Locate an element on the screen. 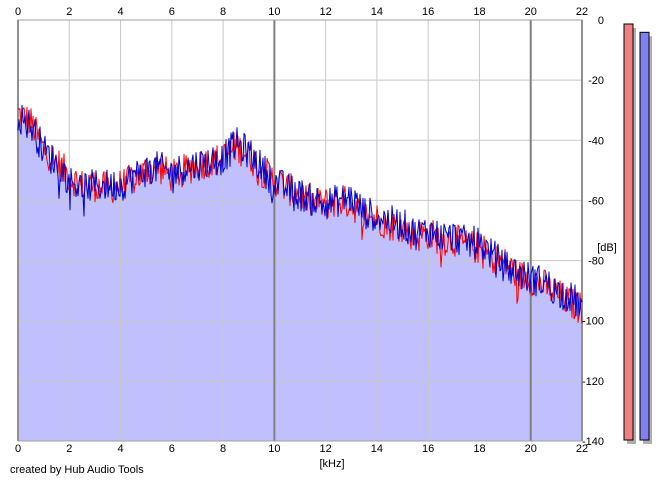 The image size is (664, 481). x-tick-label-bottom: 12 is located at coordinates (326, 449).